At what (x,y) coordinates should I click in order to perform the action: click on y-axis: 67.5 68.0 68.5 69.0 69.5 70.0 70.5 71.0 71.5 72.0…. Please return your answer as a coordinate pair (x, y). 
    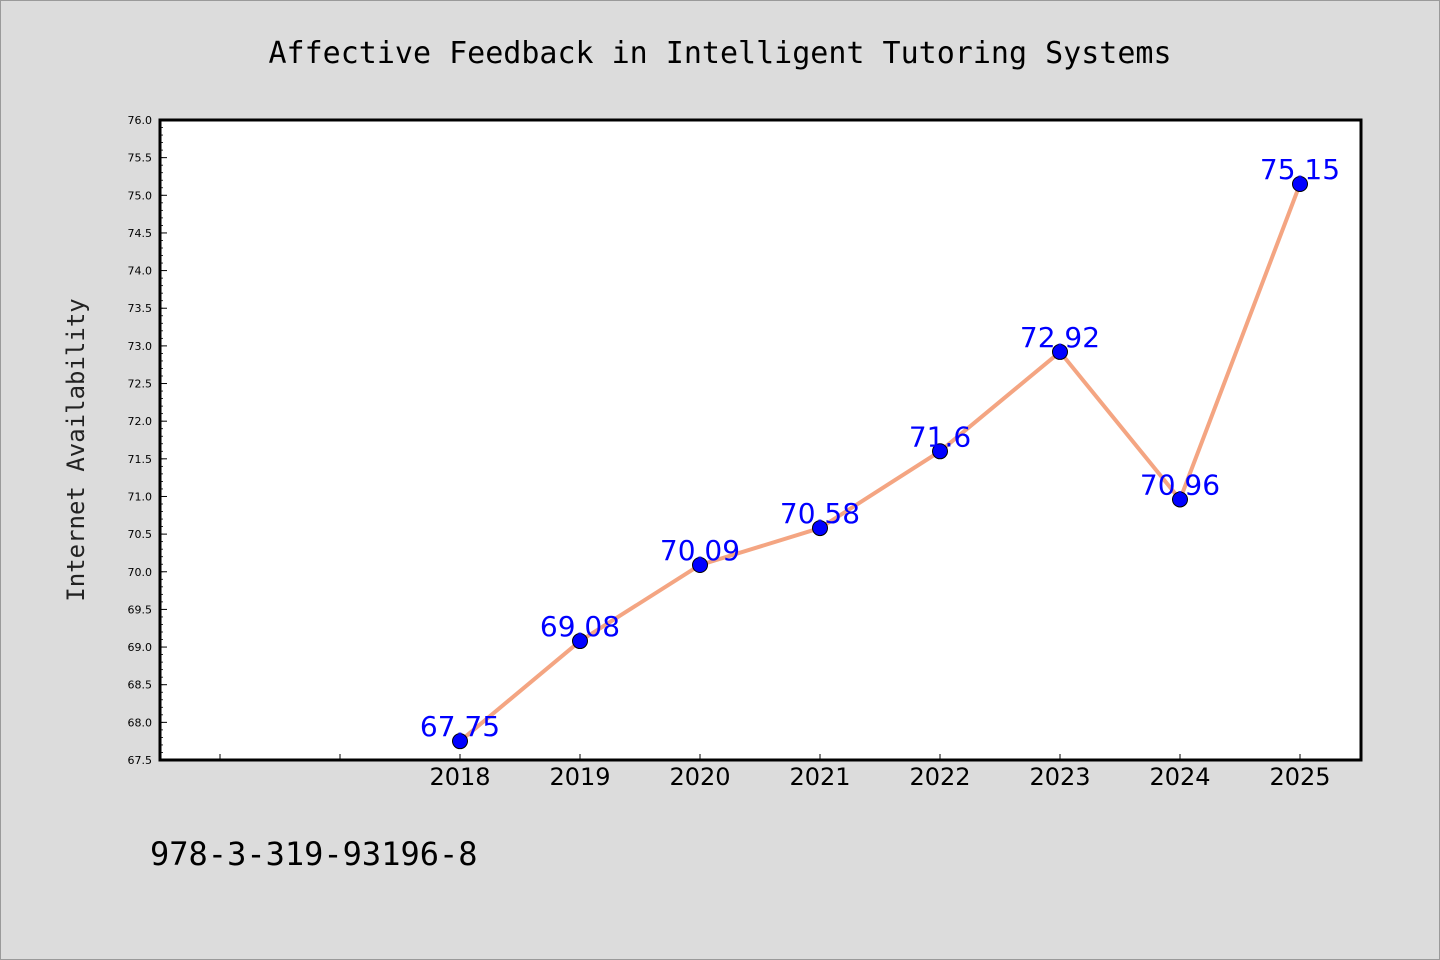
    Looking at the image, I should click on (147, 440).